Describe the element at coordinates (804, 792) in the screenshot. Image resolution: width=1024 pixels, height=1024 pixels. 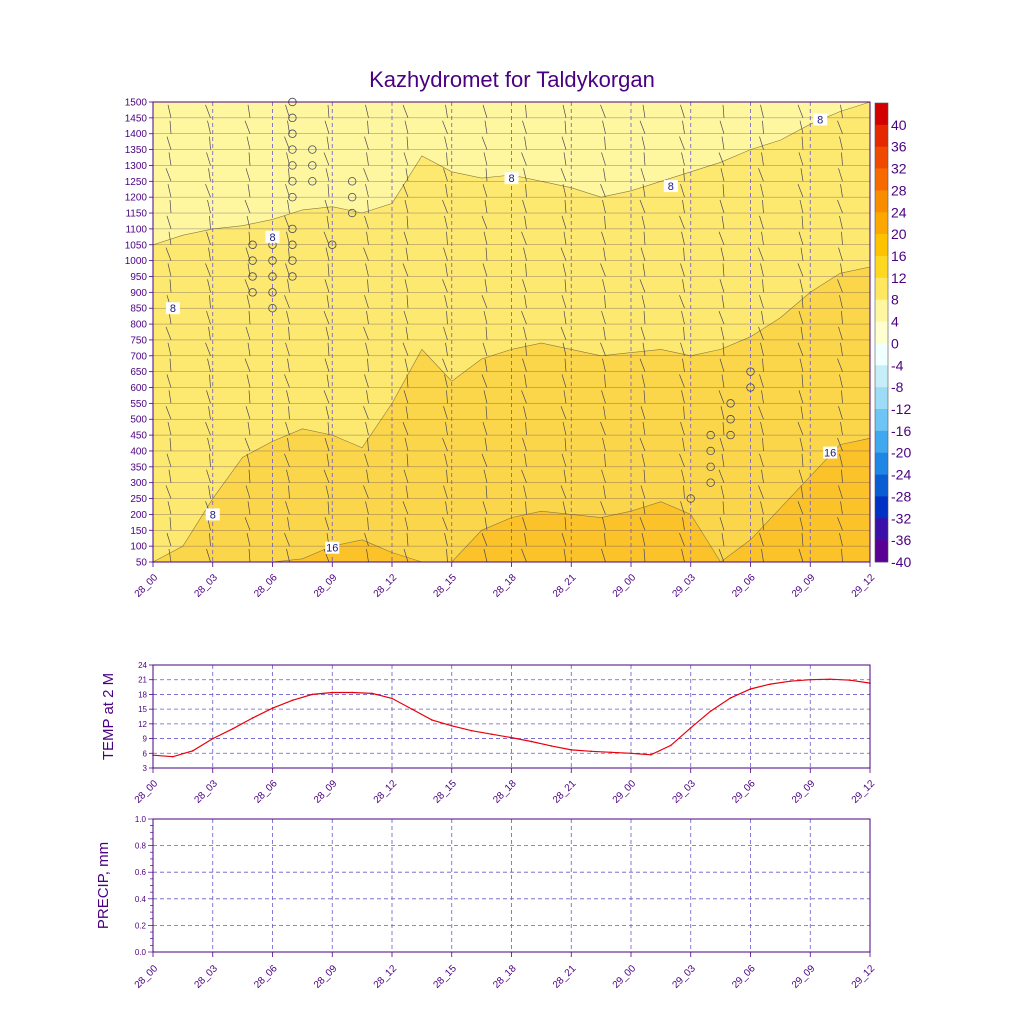
I see `temp-x-tick-label: 29_09` at that location.